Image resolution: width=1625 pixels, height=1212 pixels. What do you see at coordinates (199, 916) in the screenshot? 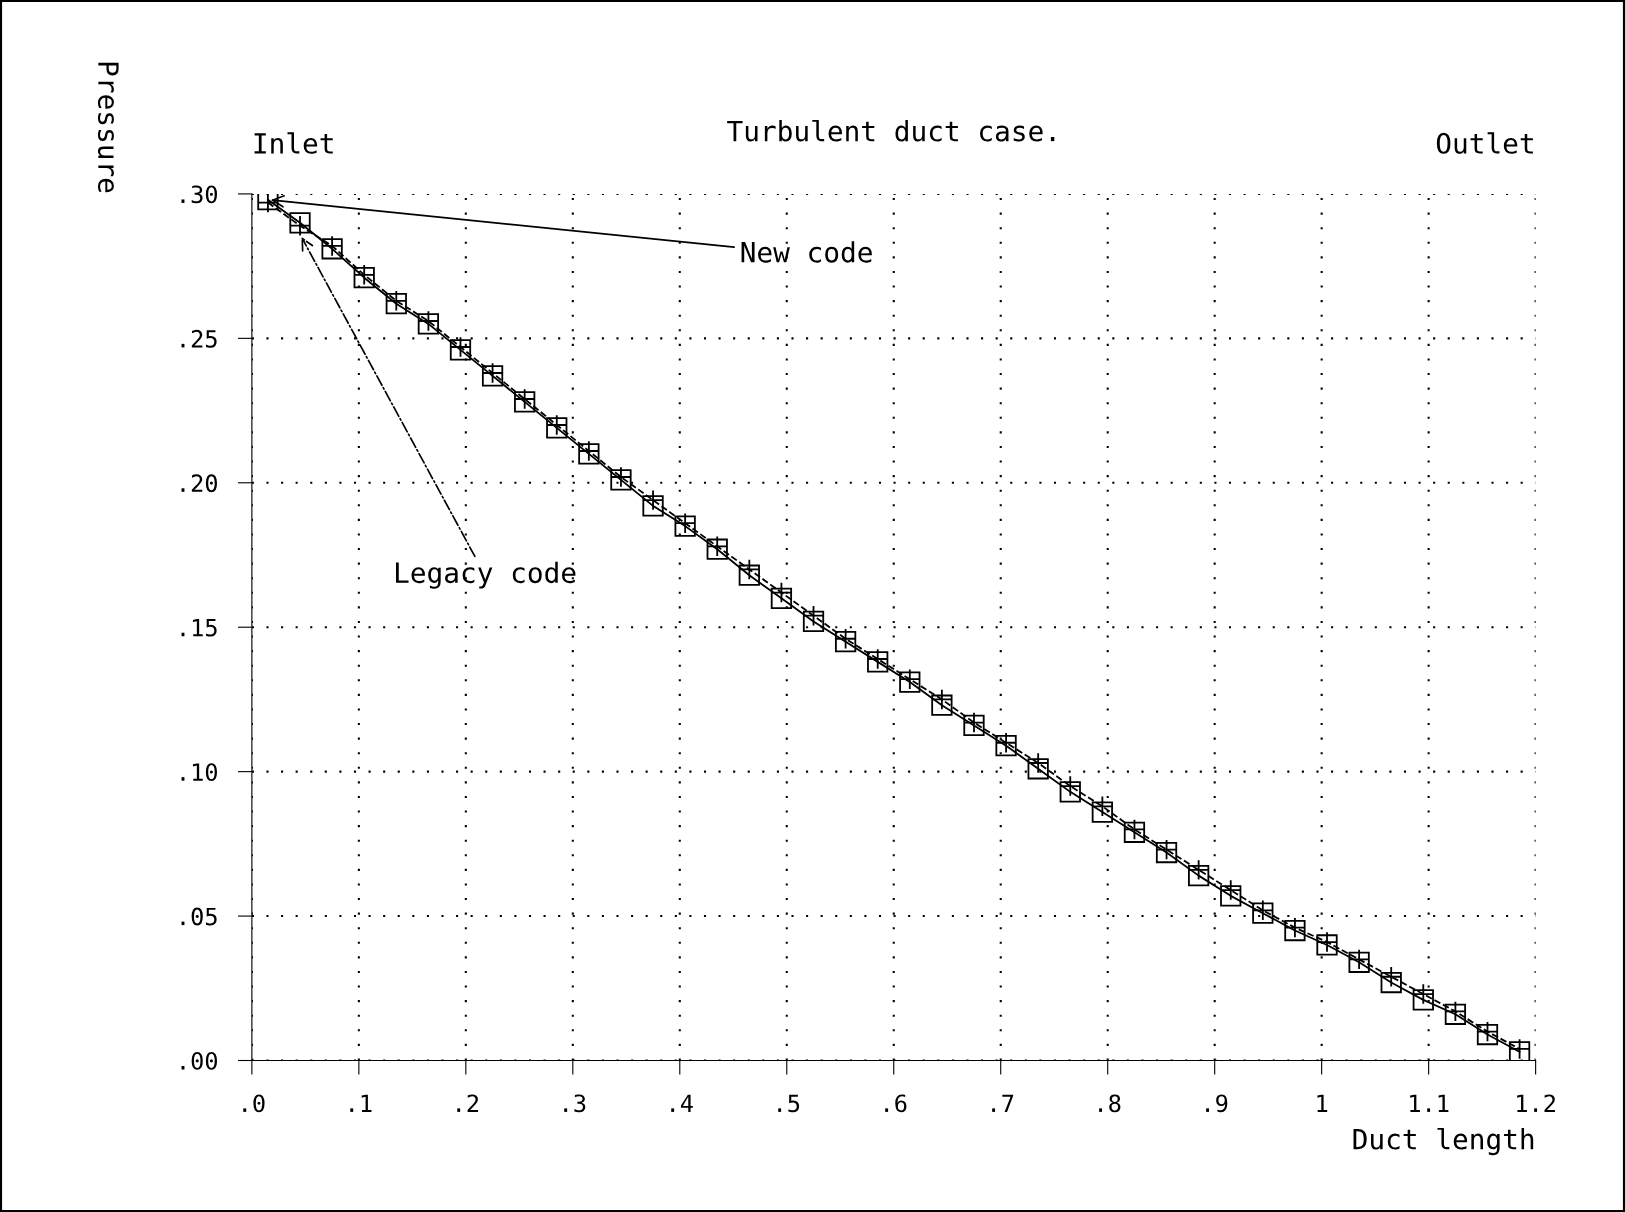
I see `y-tick-label: .05` at bounding box center [199, 916].